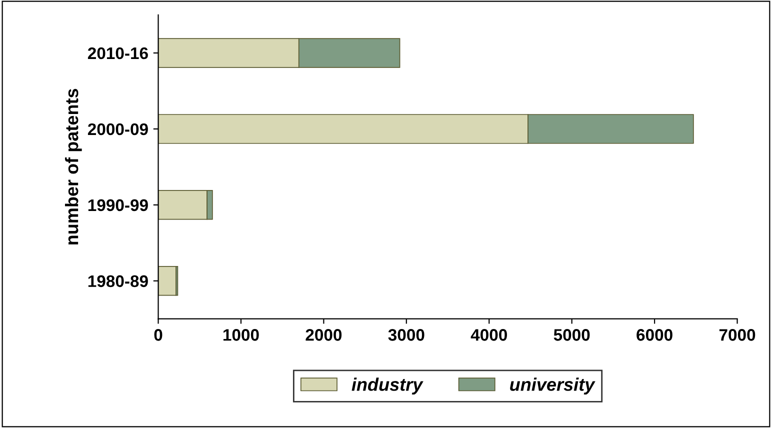 The height and width of the screenshot is (428, 772). I want to click on x-tick-label: 3000, so click(406, 335).